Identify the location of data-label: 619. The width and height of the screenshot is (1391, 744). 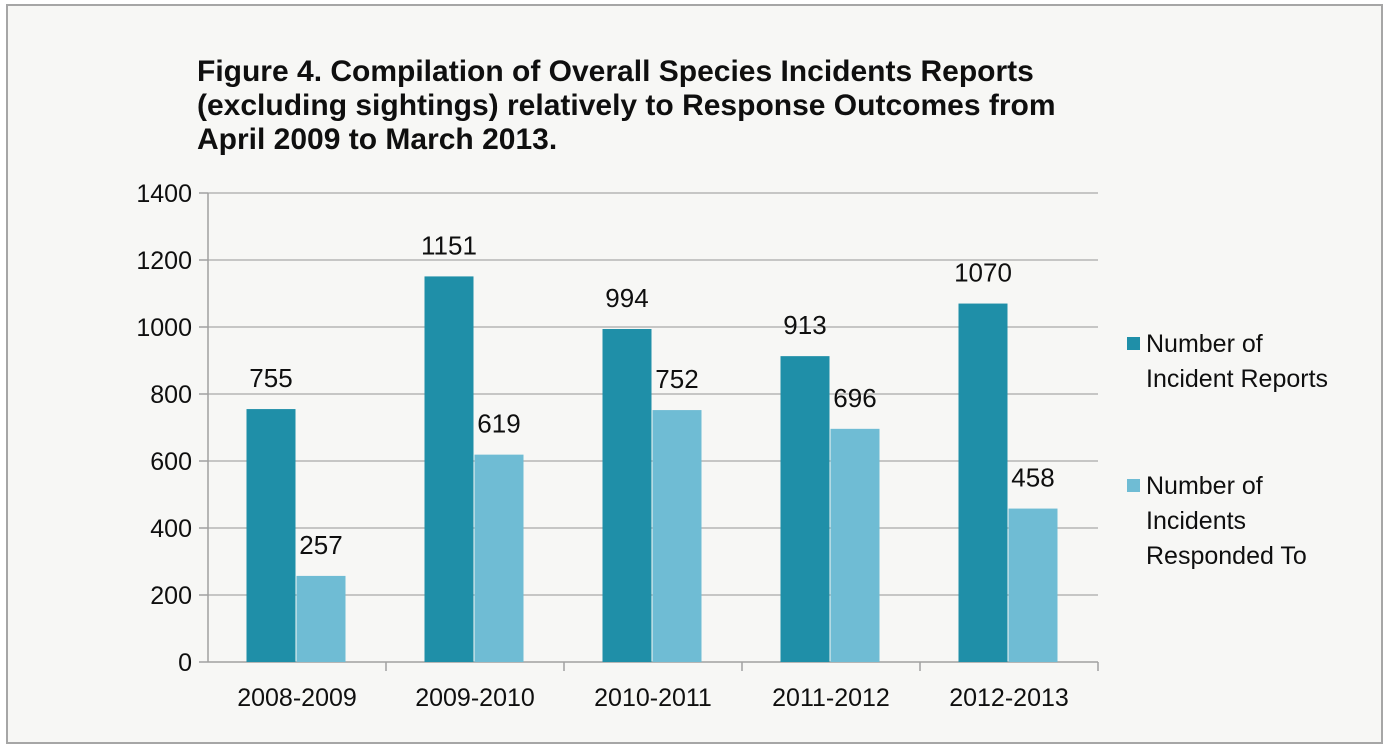
(498, 424).